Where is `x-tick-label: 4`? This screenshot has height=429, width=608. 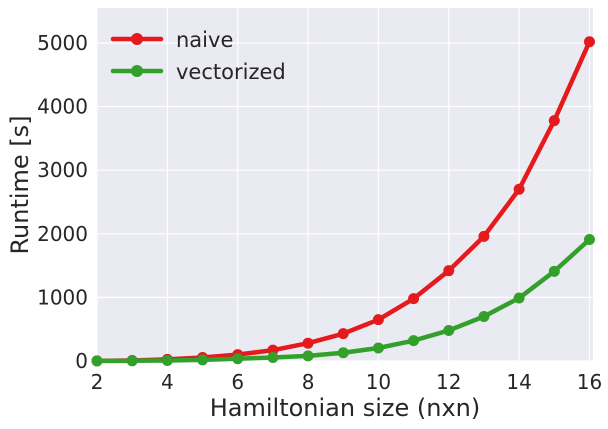 x-tick-label: 4 is located at coordinates (167, 382).